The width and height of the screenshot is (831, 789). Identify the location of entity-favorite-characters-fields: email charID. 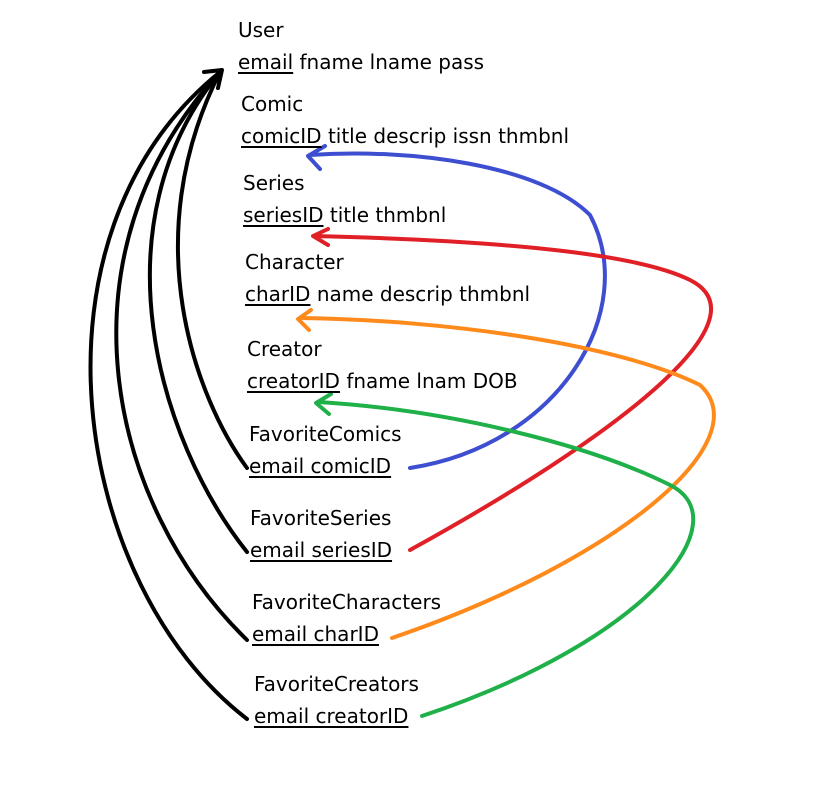
(315, 634).